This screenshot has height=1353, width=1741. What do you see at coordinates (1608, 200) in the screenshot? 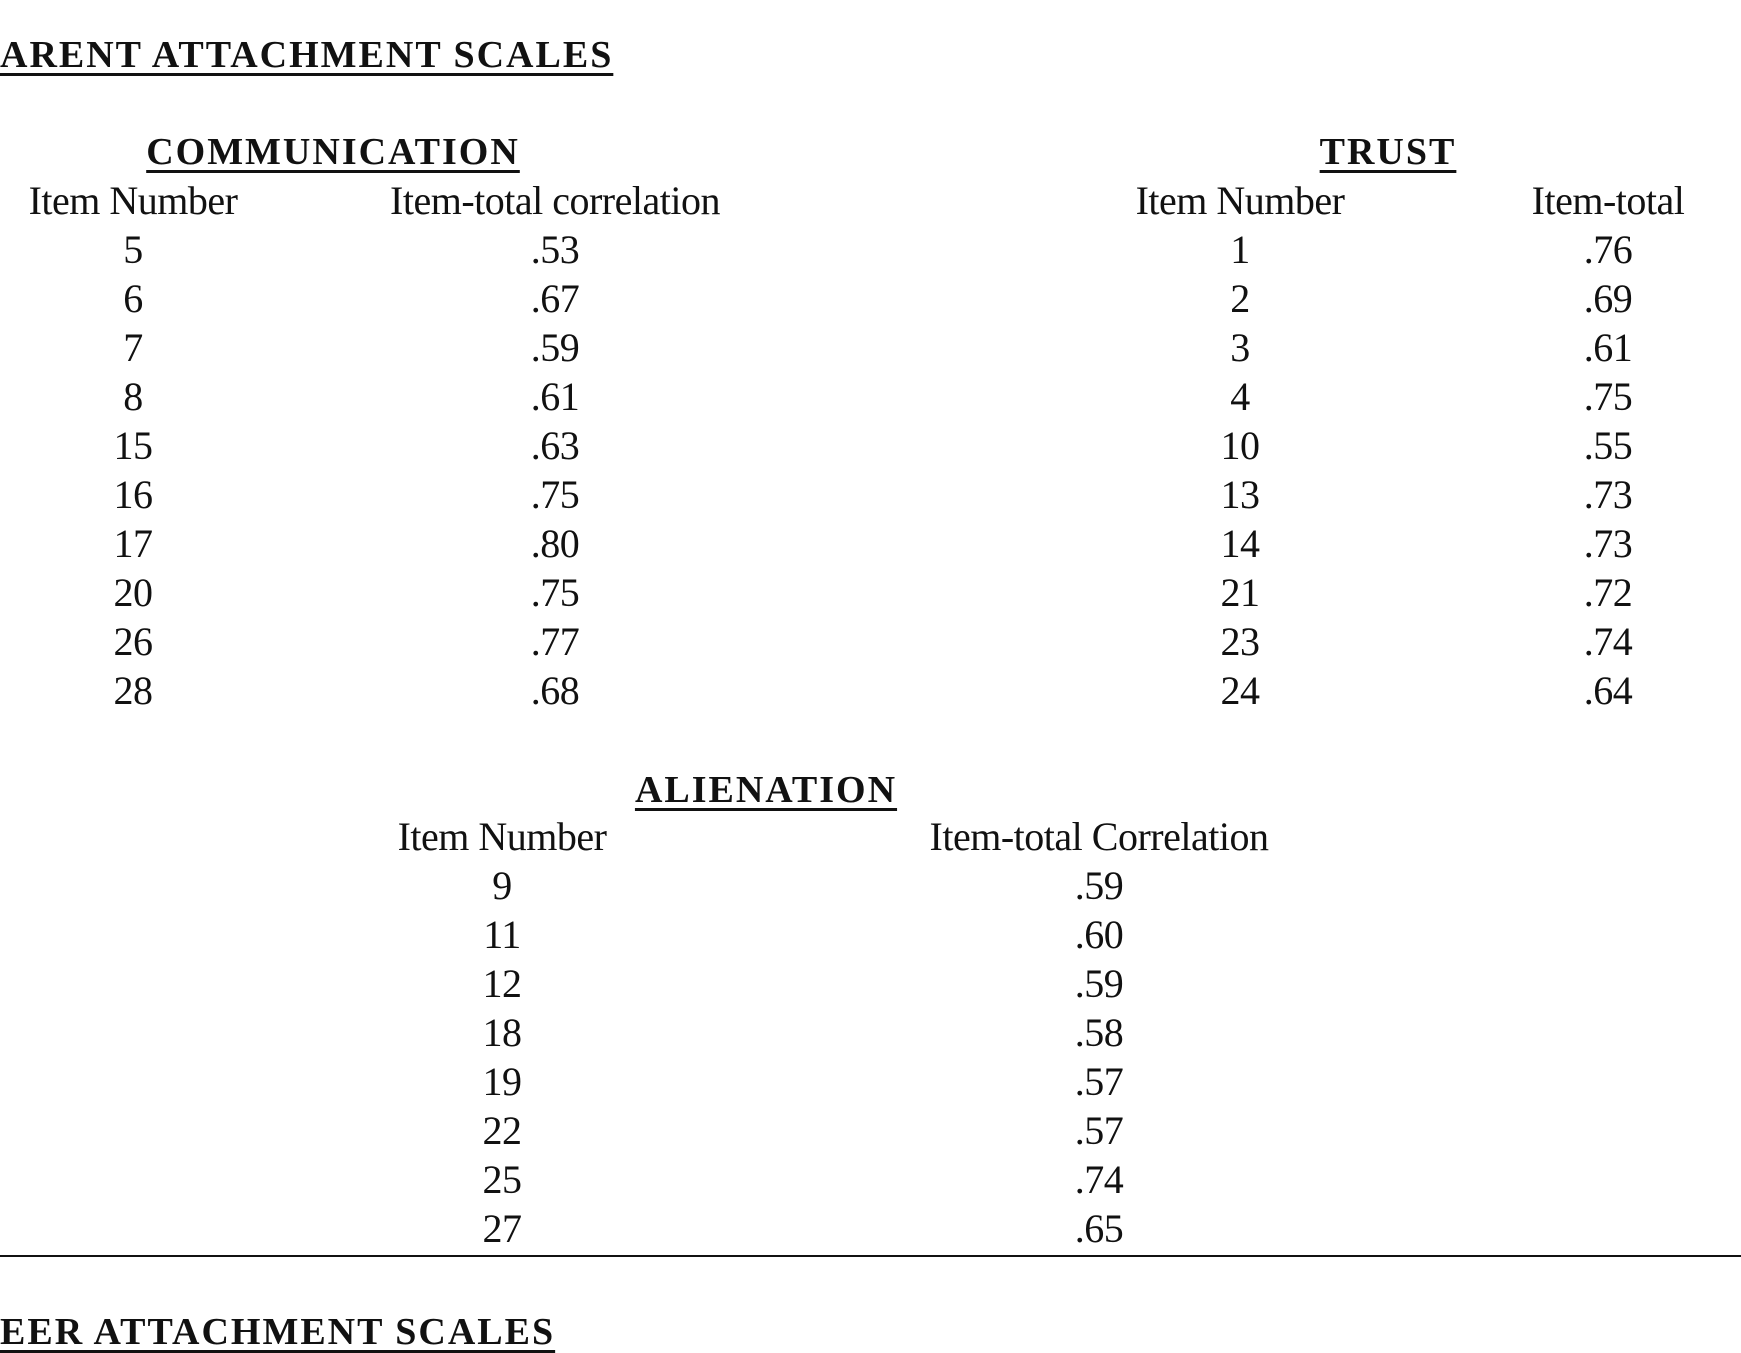
I see `column-header: Item-total` at bounding box center [1608, 200].